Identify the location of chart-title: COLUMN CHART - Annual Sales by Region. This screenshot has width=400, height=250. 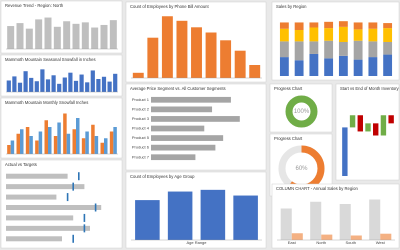
(317, 188).